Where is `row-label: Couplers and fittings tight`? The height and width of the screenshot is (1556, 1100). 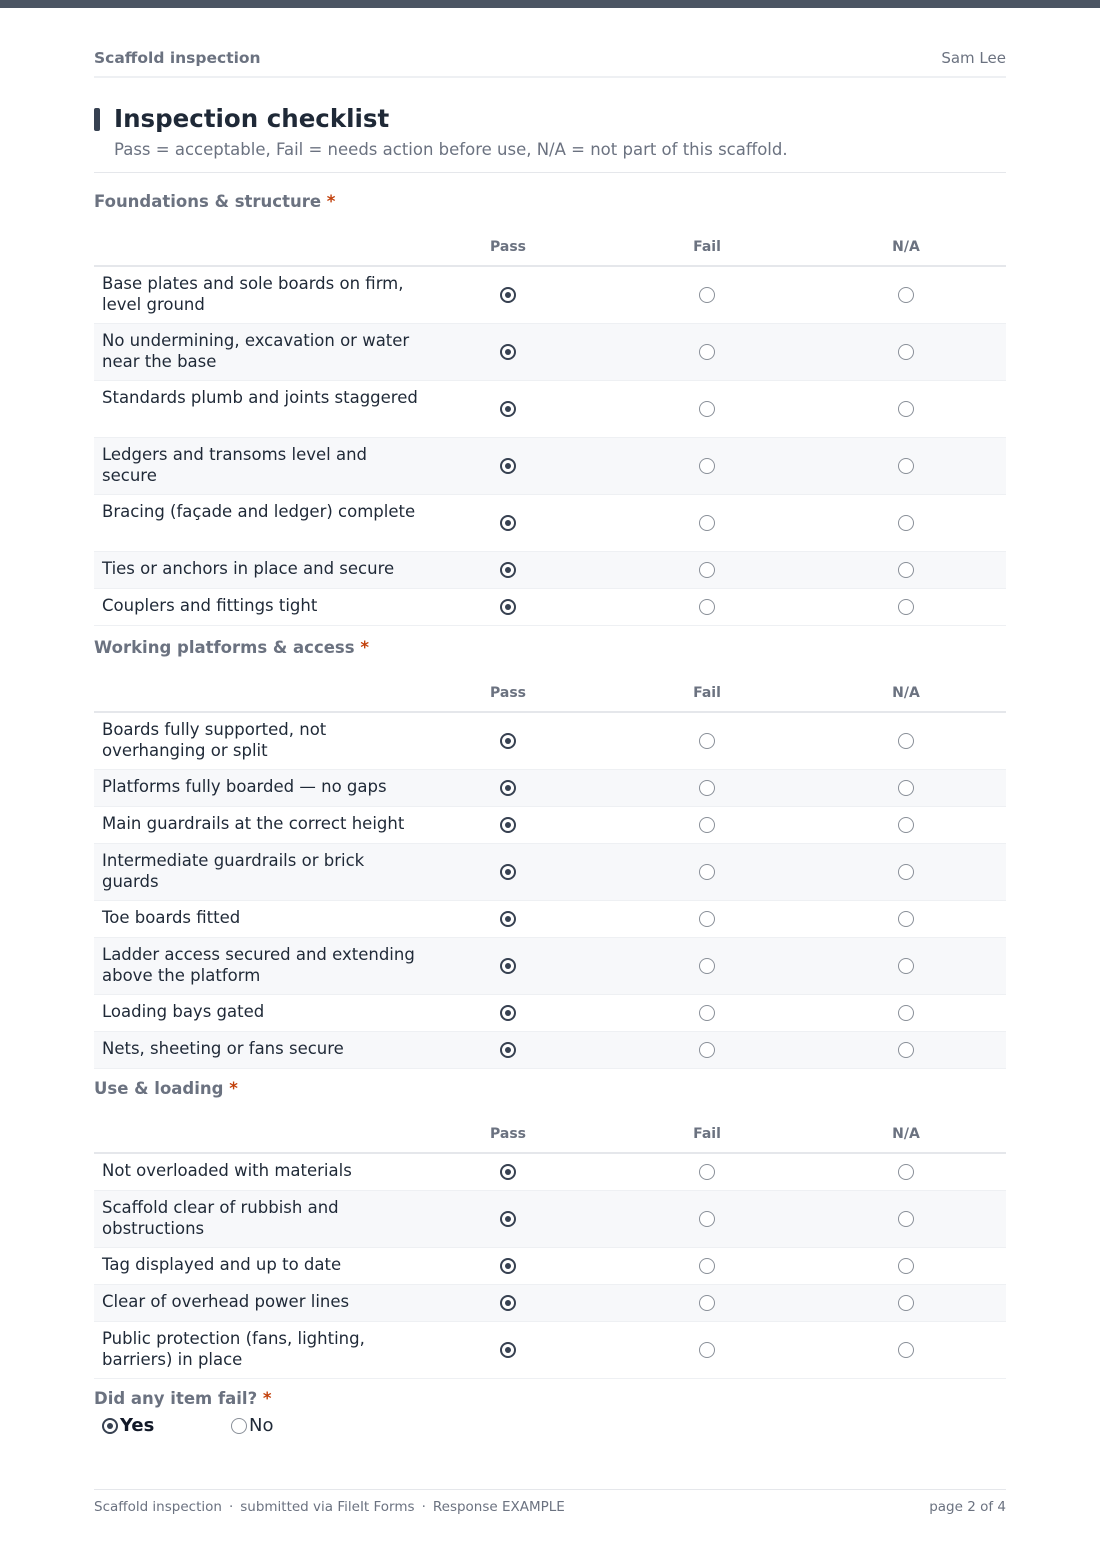
row-label: Couplers and fittings tight is located at coordinates (210, 605).